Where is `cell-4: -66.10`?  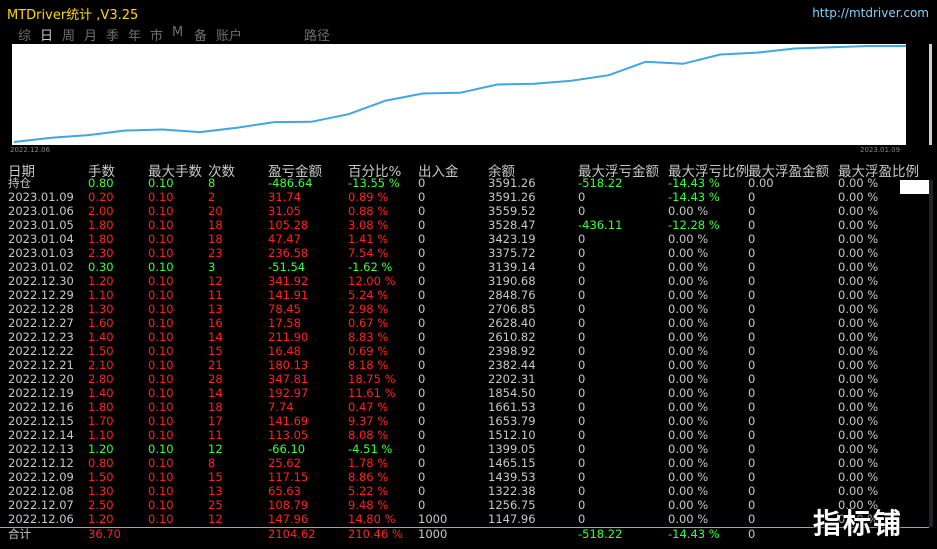 cell-4: -66.10 is located at coordinates (287, 449).